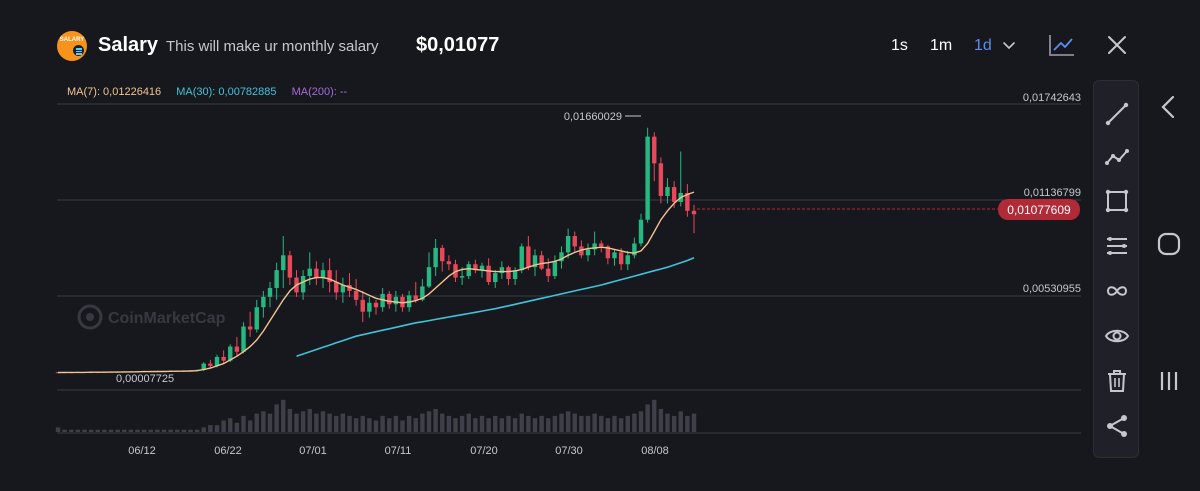 The image size is (1200, 491). Describe the element at coordinates (1062, 45) in the screenshot. I see `chart-type-icon` at that location.